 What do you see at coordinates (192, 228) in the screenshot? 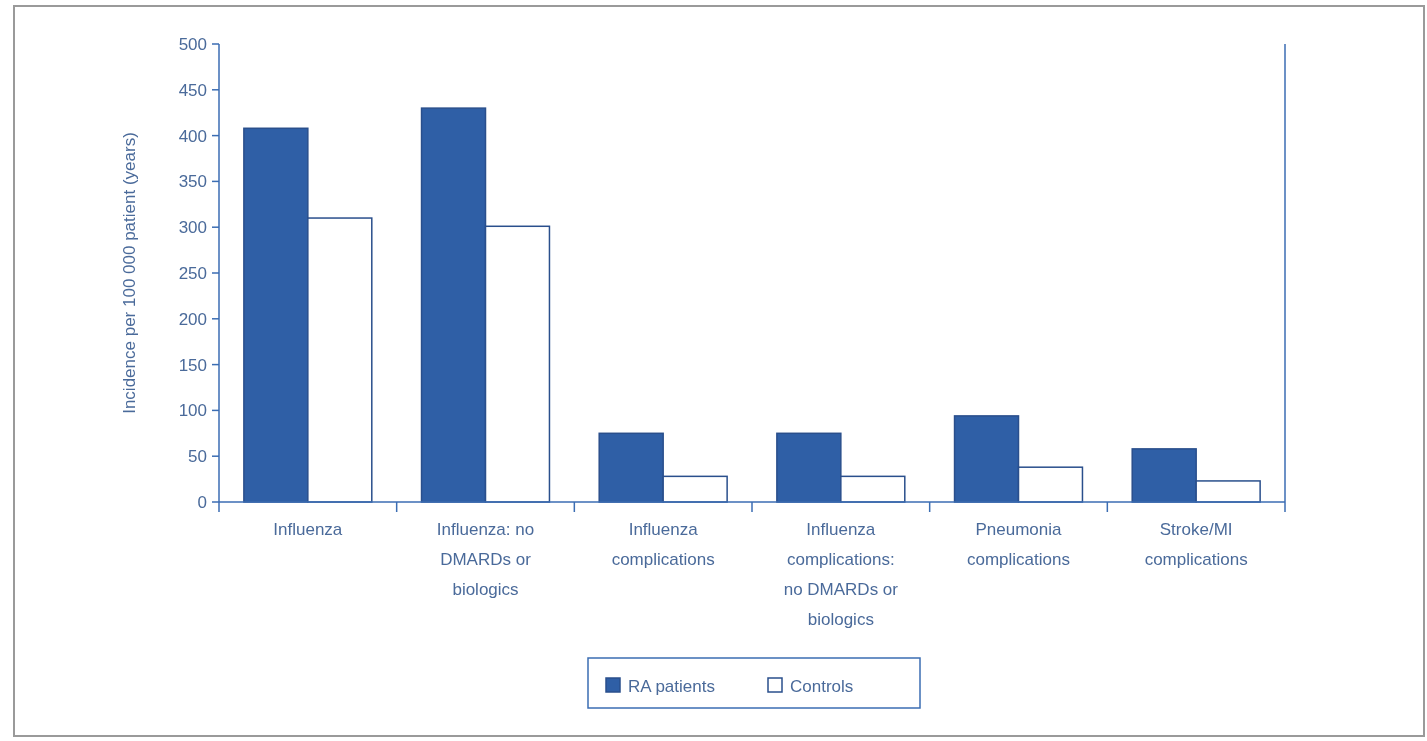
I see `y-tick-label: 300` at bounding box center [192, 228].